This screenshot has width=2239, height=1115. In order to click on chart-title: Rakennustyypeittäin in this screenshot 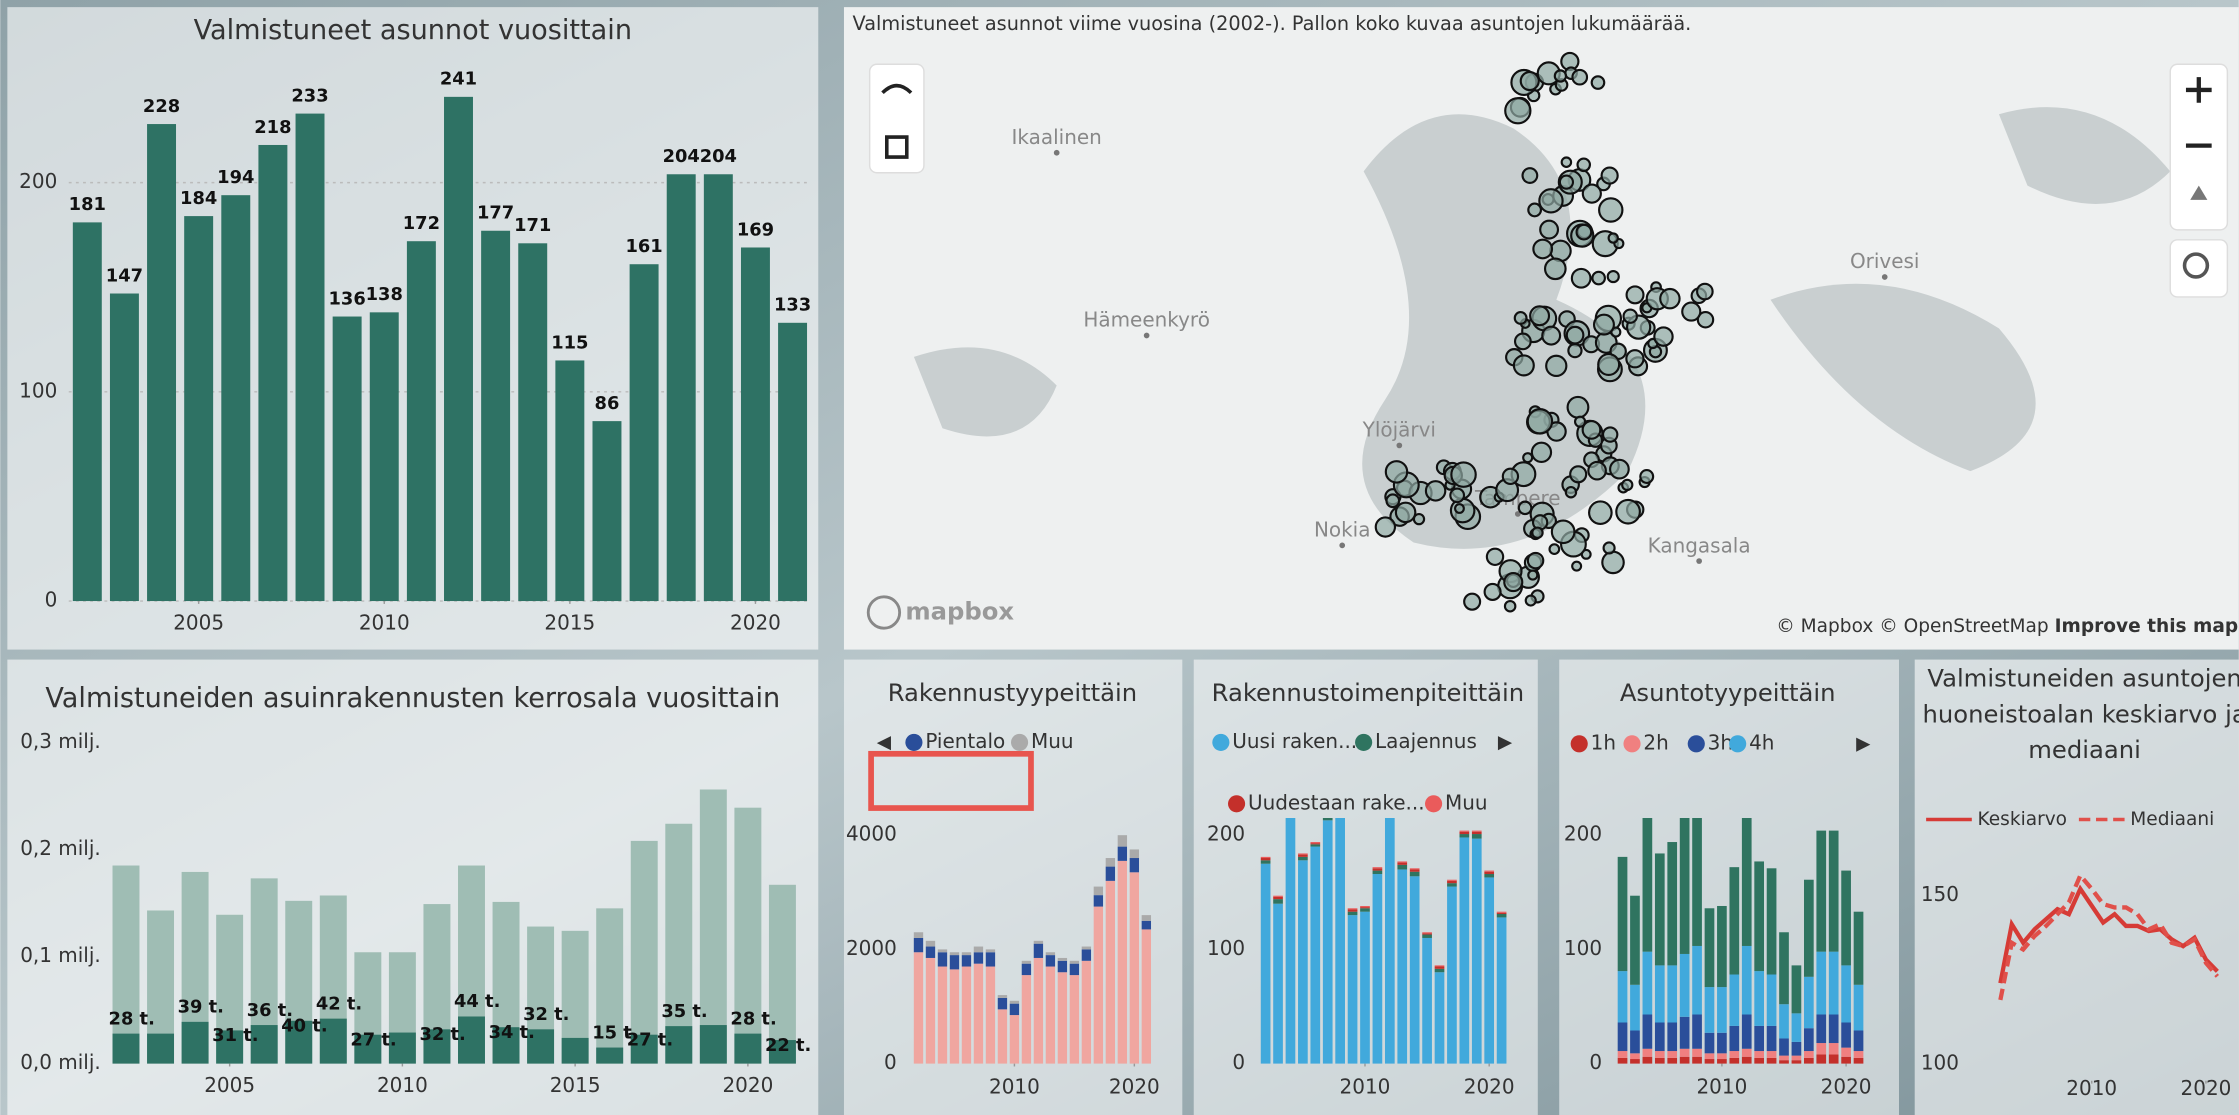, I will do `click(1012, 692)`.